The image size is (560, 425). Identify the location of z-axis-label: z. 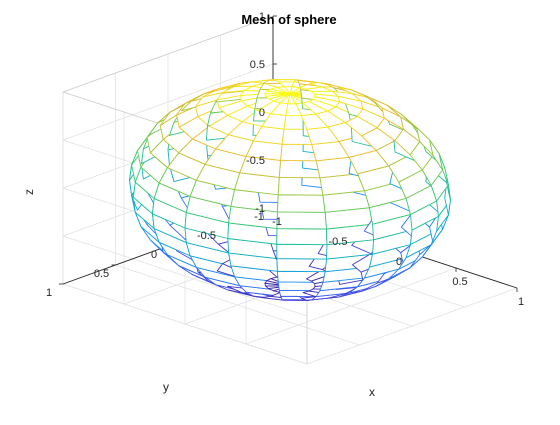
(29, 192).